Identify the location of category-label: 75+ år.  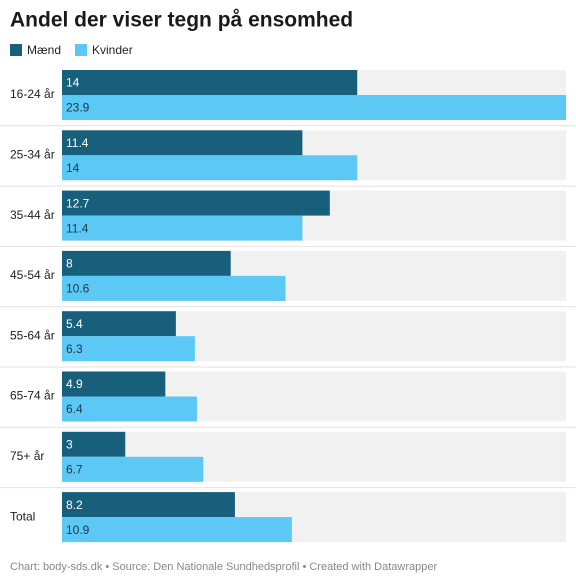
(27, 456).